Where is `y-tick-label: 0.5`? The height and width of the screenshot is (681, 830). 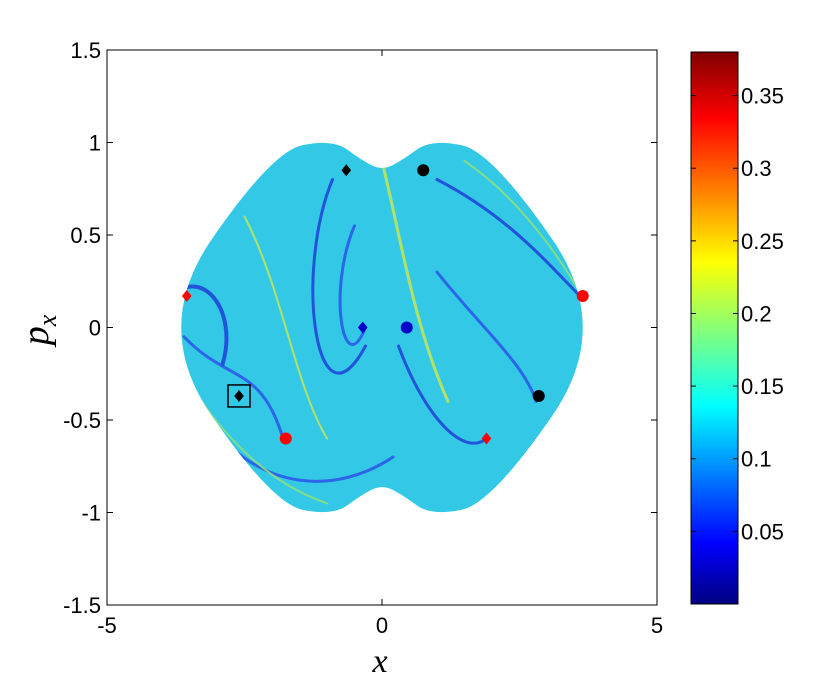 y-tick-label: 0.5 is located at coordinates (85, 235).